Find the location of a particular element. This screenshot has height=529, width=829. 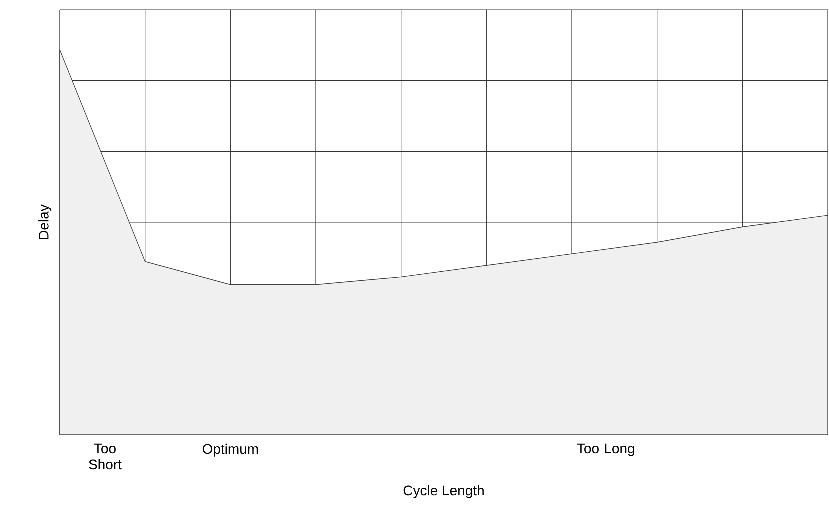

text: Optimum is located at coordinates (230, 450).